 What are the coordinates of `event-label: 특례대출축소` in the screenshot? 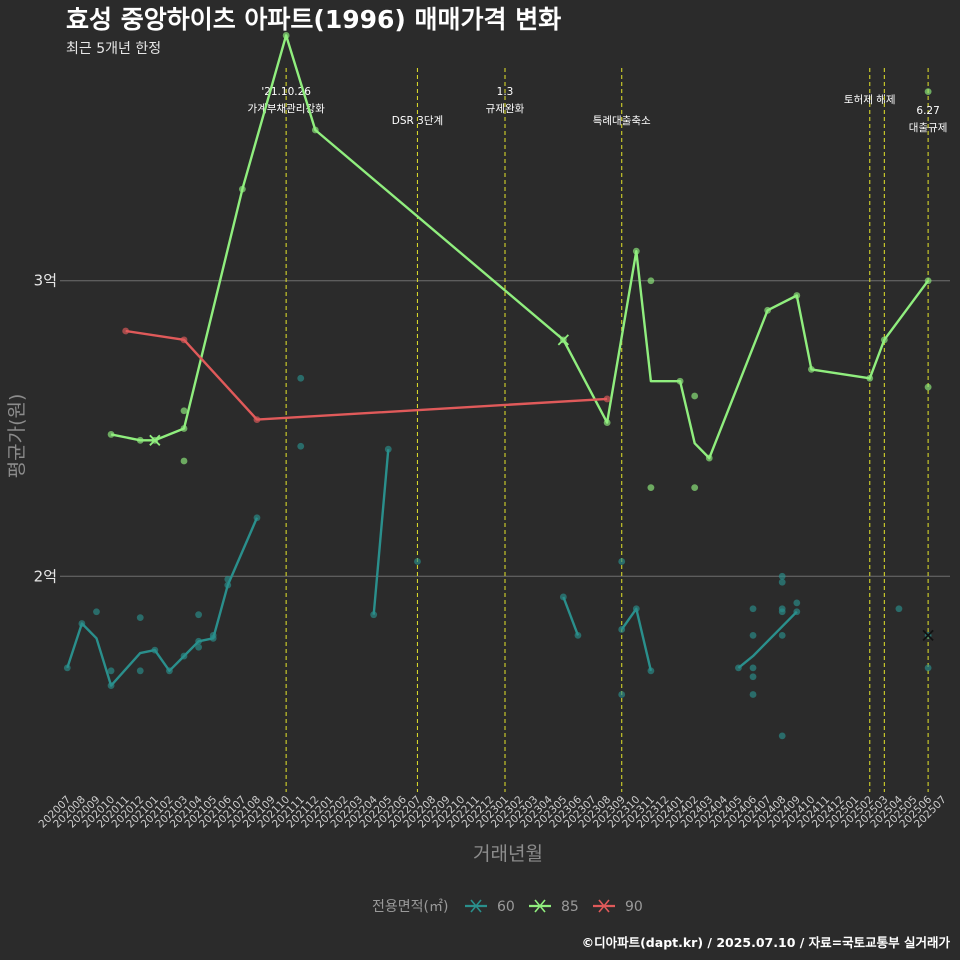 It's located at (622, 121).